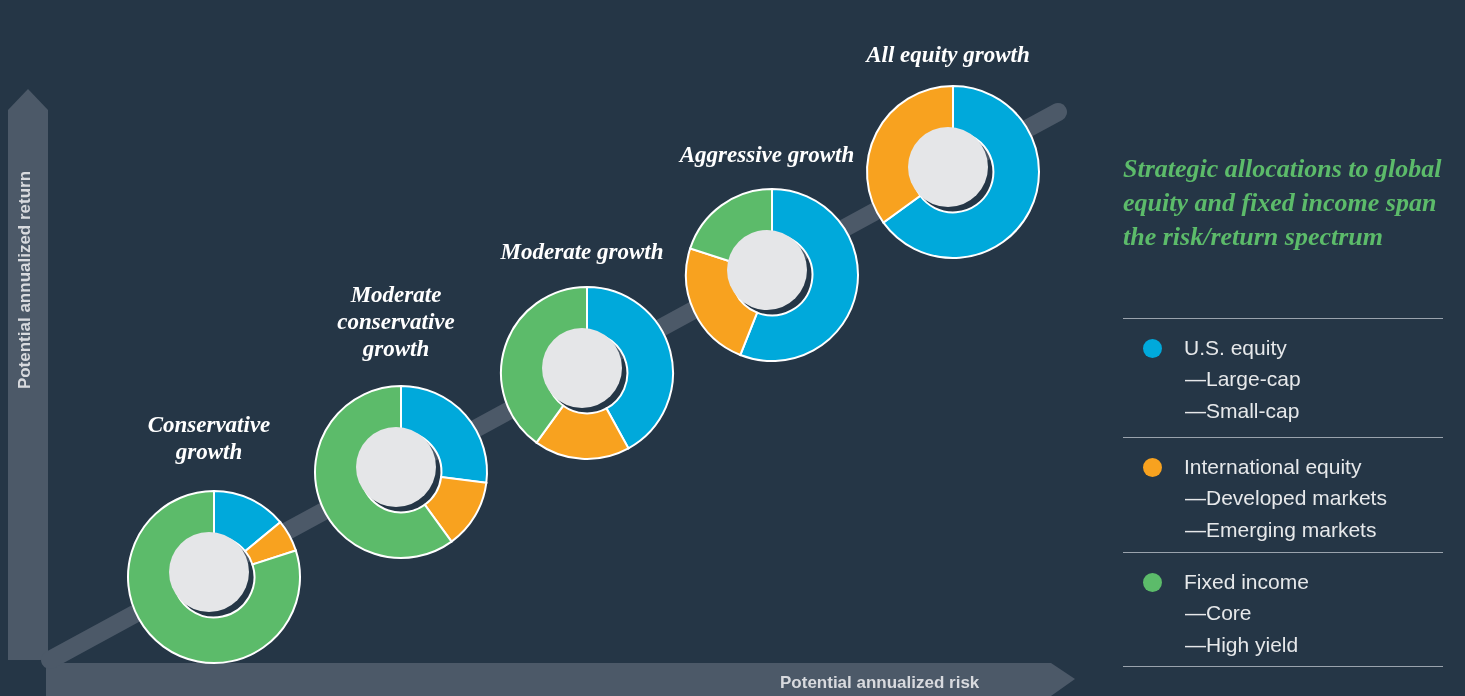 The height and width of the screenshot is (696, 1465). I want to click on text: —Core, so click(1219, 613).